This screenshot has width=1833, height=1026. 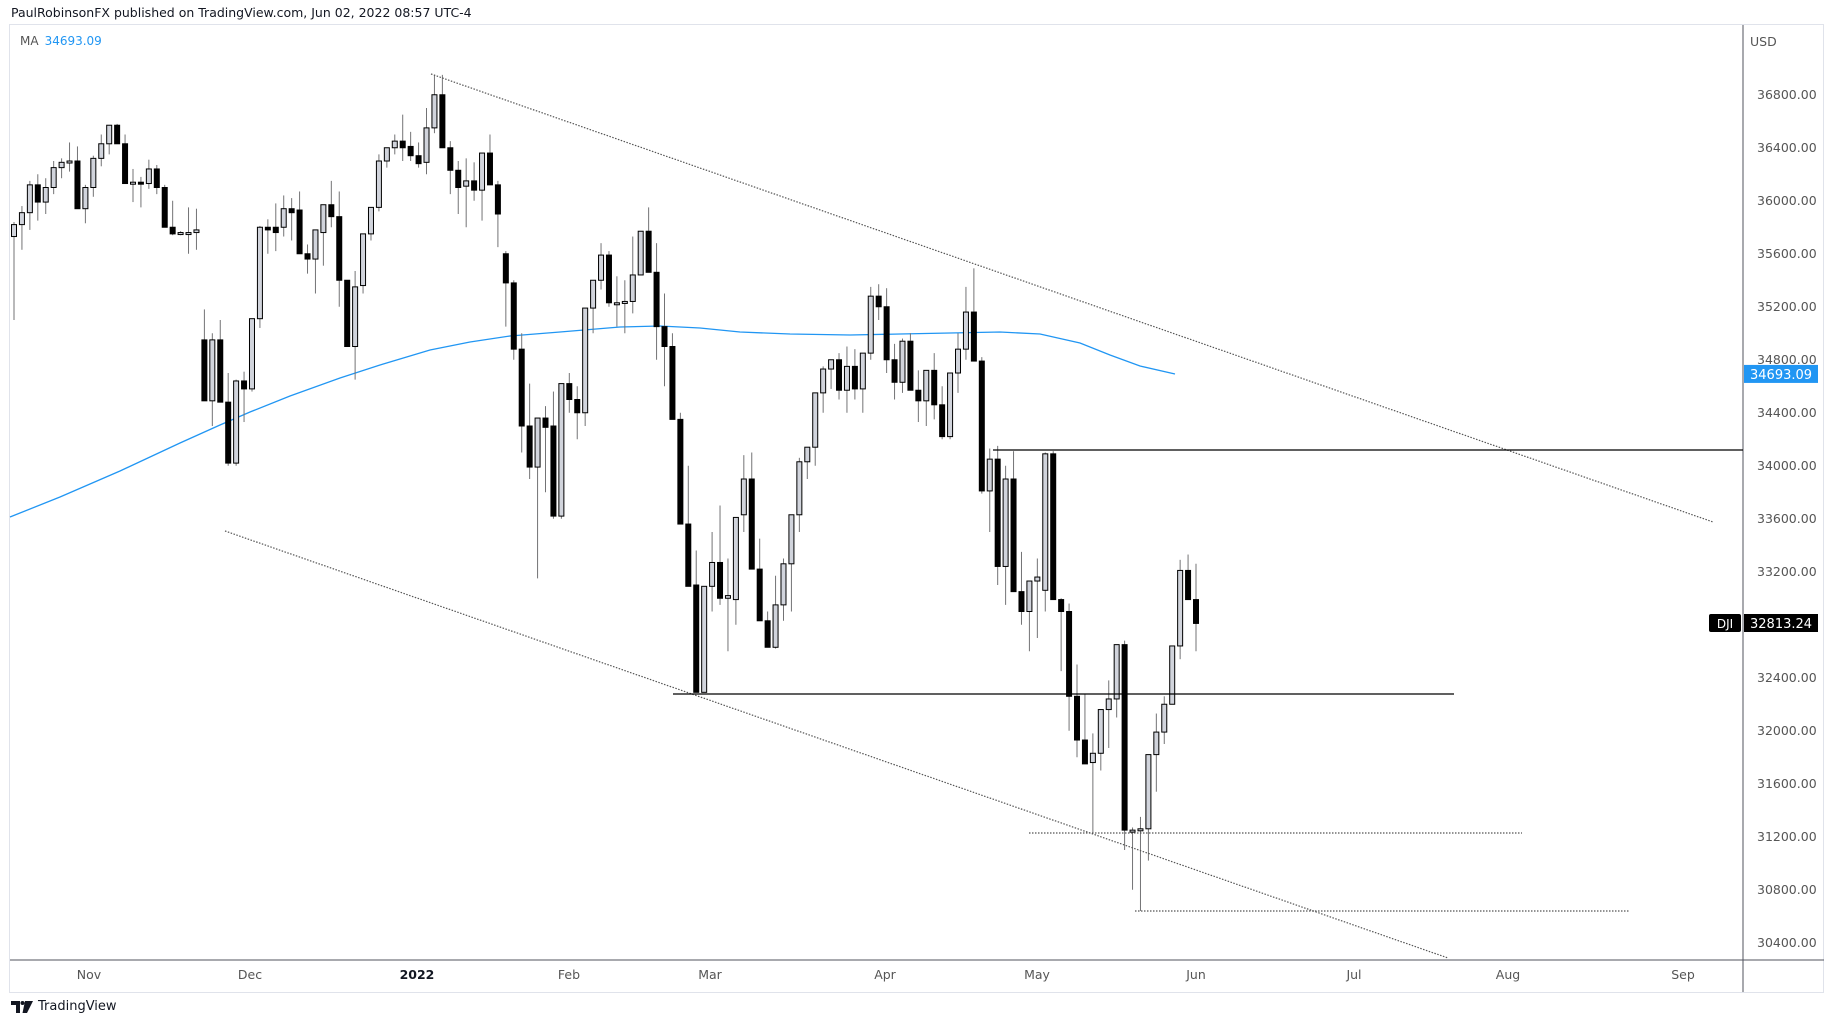 What do you see at coordinates (569, 974) in the screenshot?
I see `time-tick: Feb` at bounding box center [569, 974].